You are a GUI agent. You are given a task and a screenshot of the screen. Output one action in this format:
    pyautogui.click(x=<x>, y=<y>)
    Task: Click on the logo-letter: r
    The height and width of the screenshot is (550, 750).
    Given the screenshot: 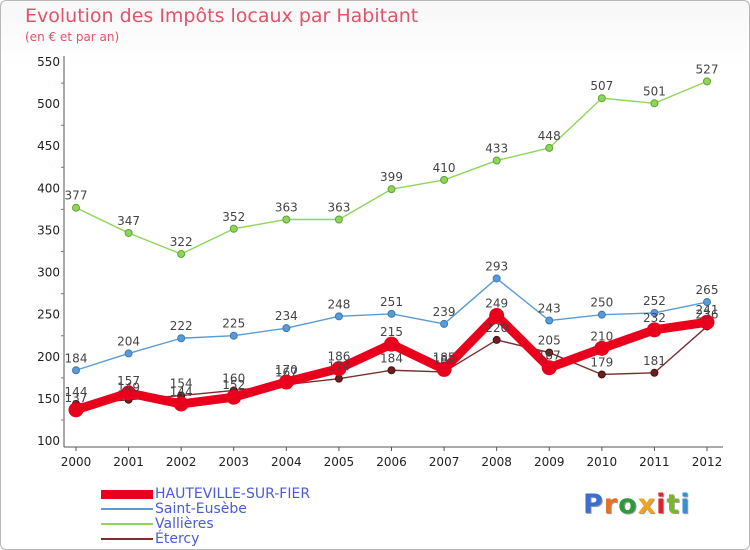 What is the action you would take?
    pyautogui.click(x=611, y=504)
    